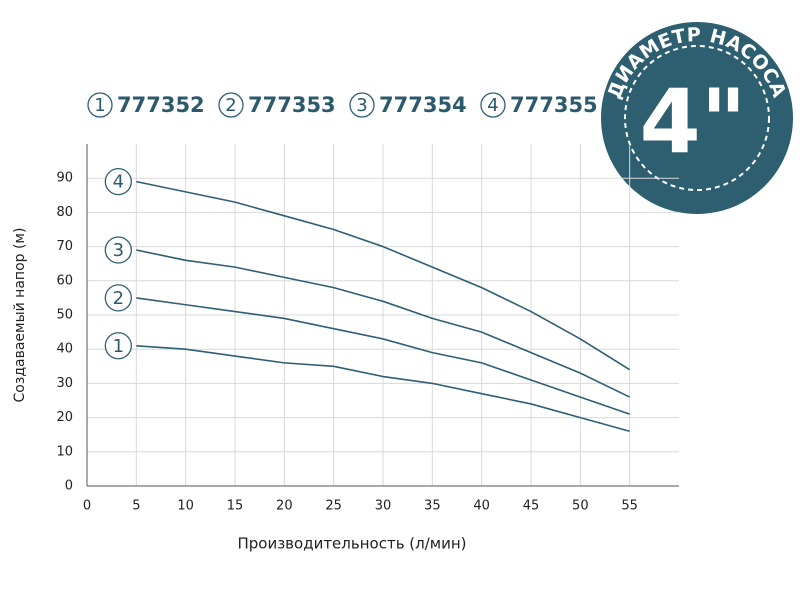  Describe the element at coordinates (64, 212) in the screenshot. I see `y-tick-label: 80` at that location.